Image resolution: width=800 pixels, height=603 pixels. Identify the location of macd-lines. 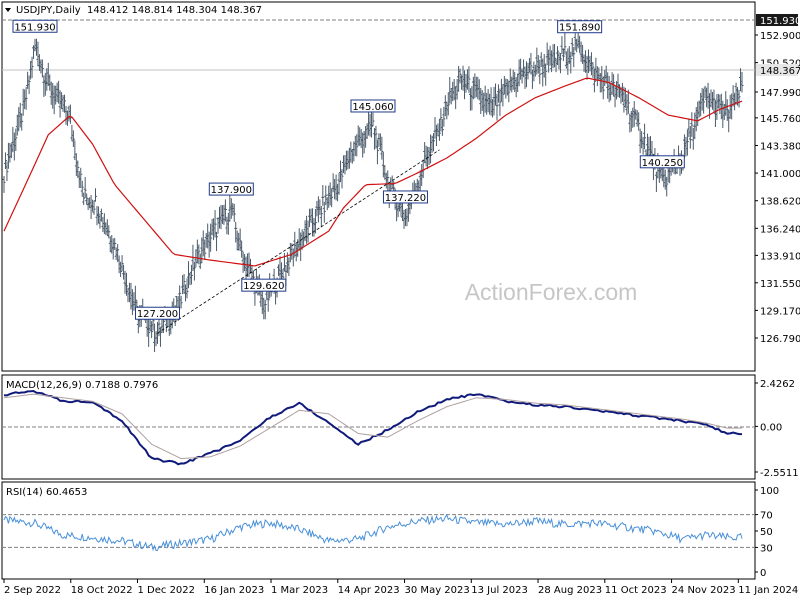
(373, 427).